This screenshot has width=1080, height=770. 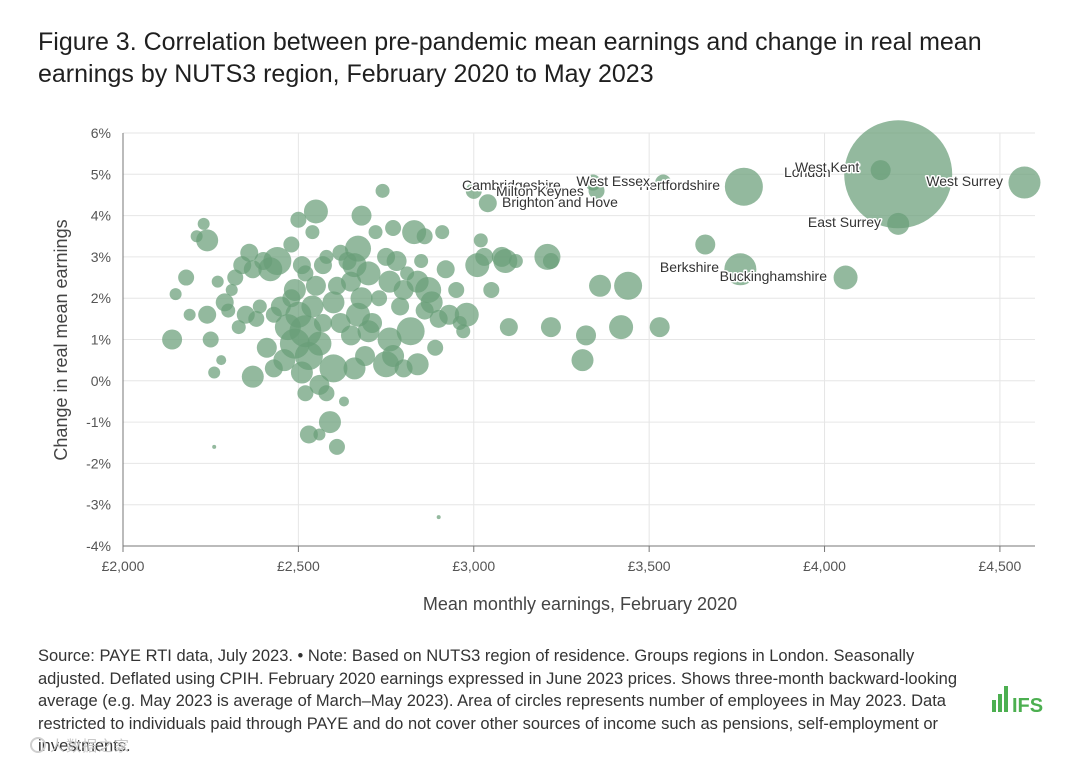 I want to click on y-tick-label: 5%, so click(x=101, y=174).